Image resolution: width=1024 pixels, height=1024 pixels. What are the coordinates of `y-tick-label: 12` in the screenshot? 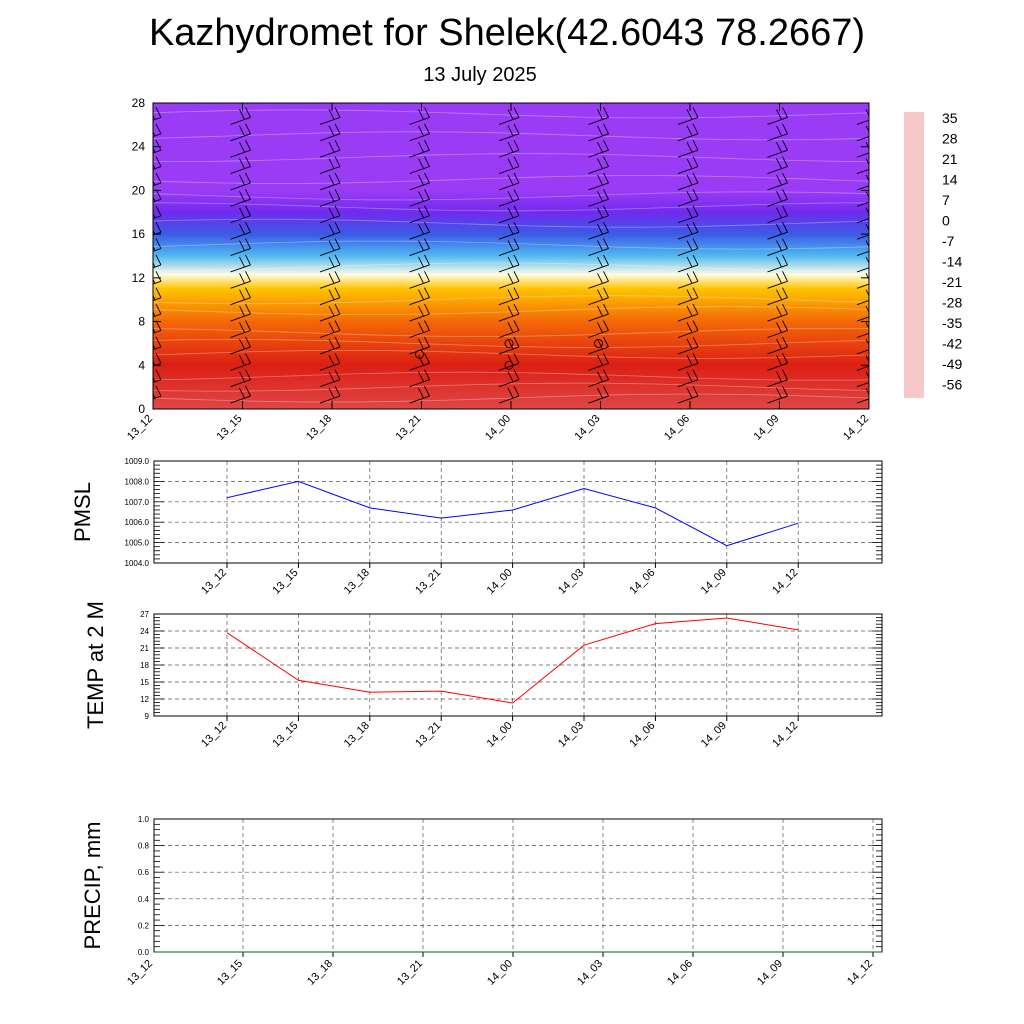 It's located at (144, 699).